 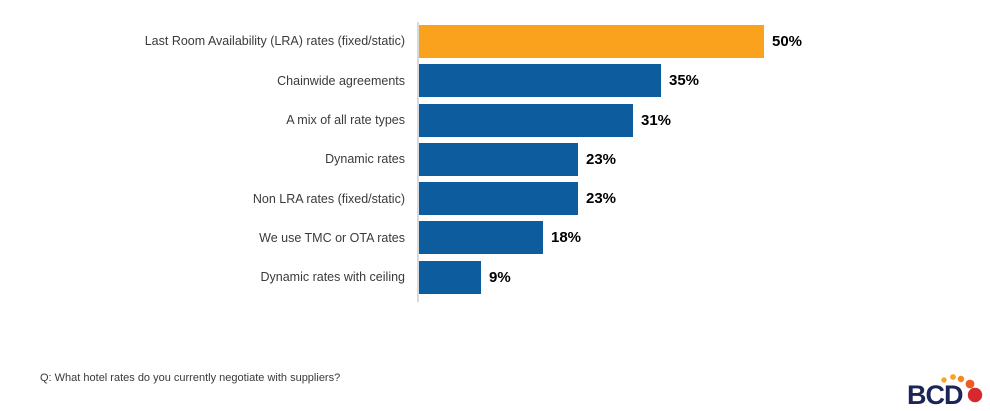 What do you see at coordinates (418, 162) in the screenshot?
I see `chart-axis-line` at bounding box center [418, 162].